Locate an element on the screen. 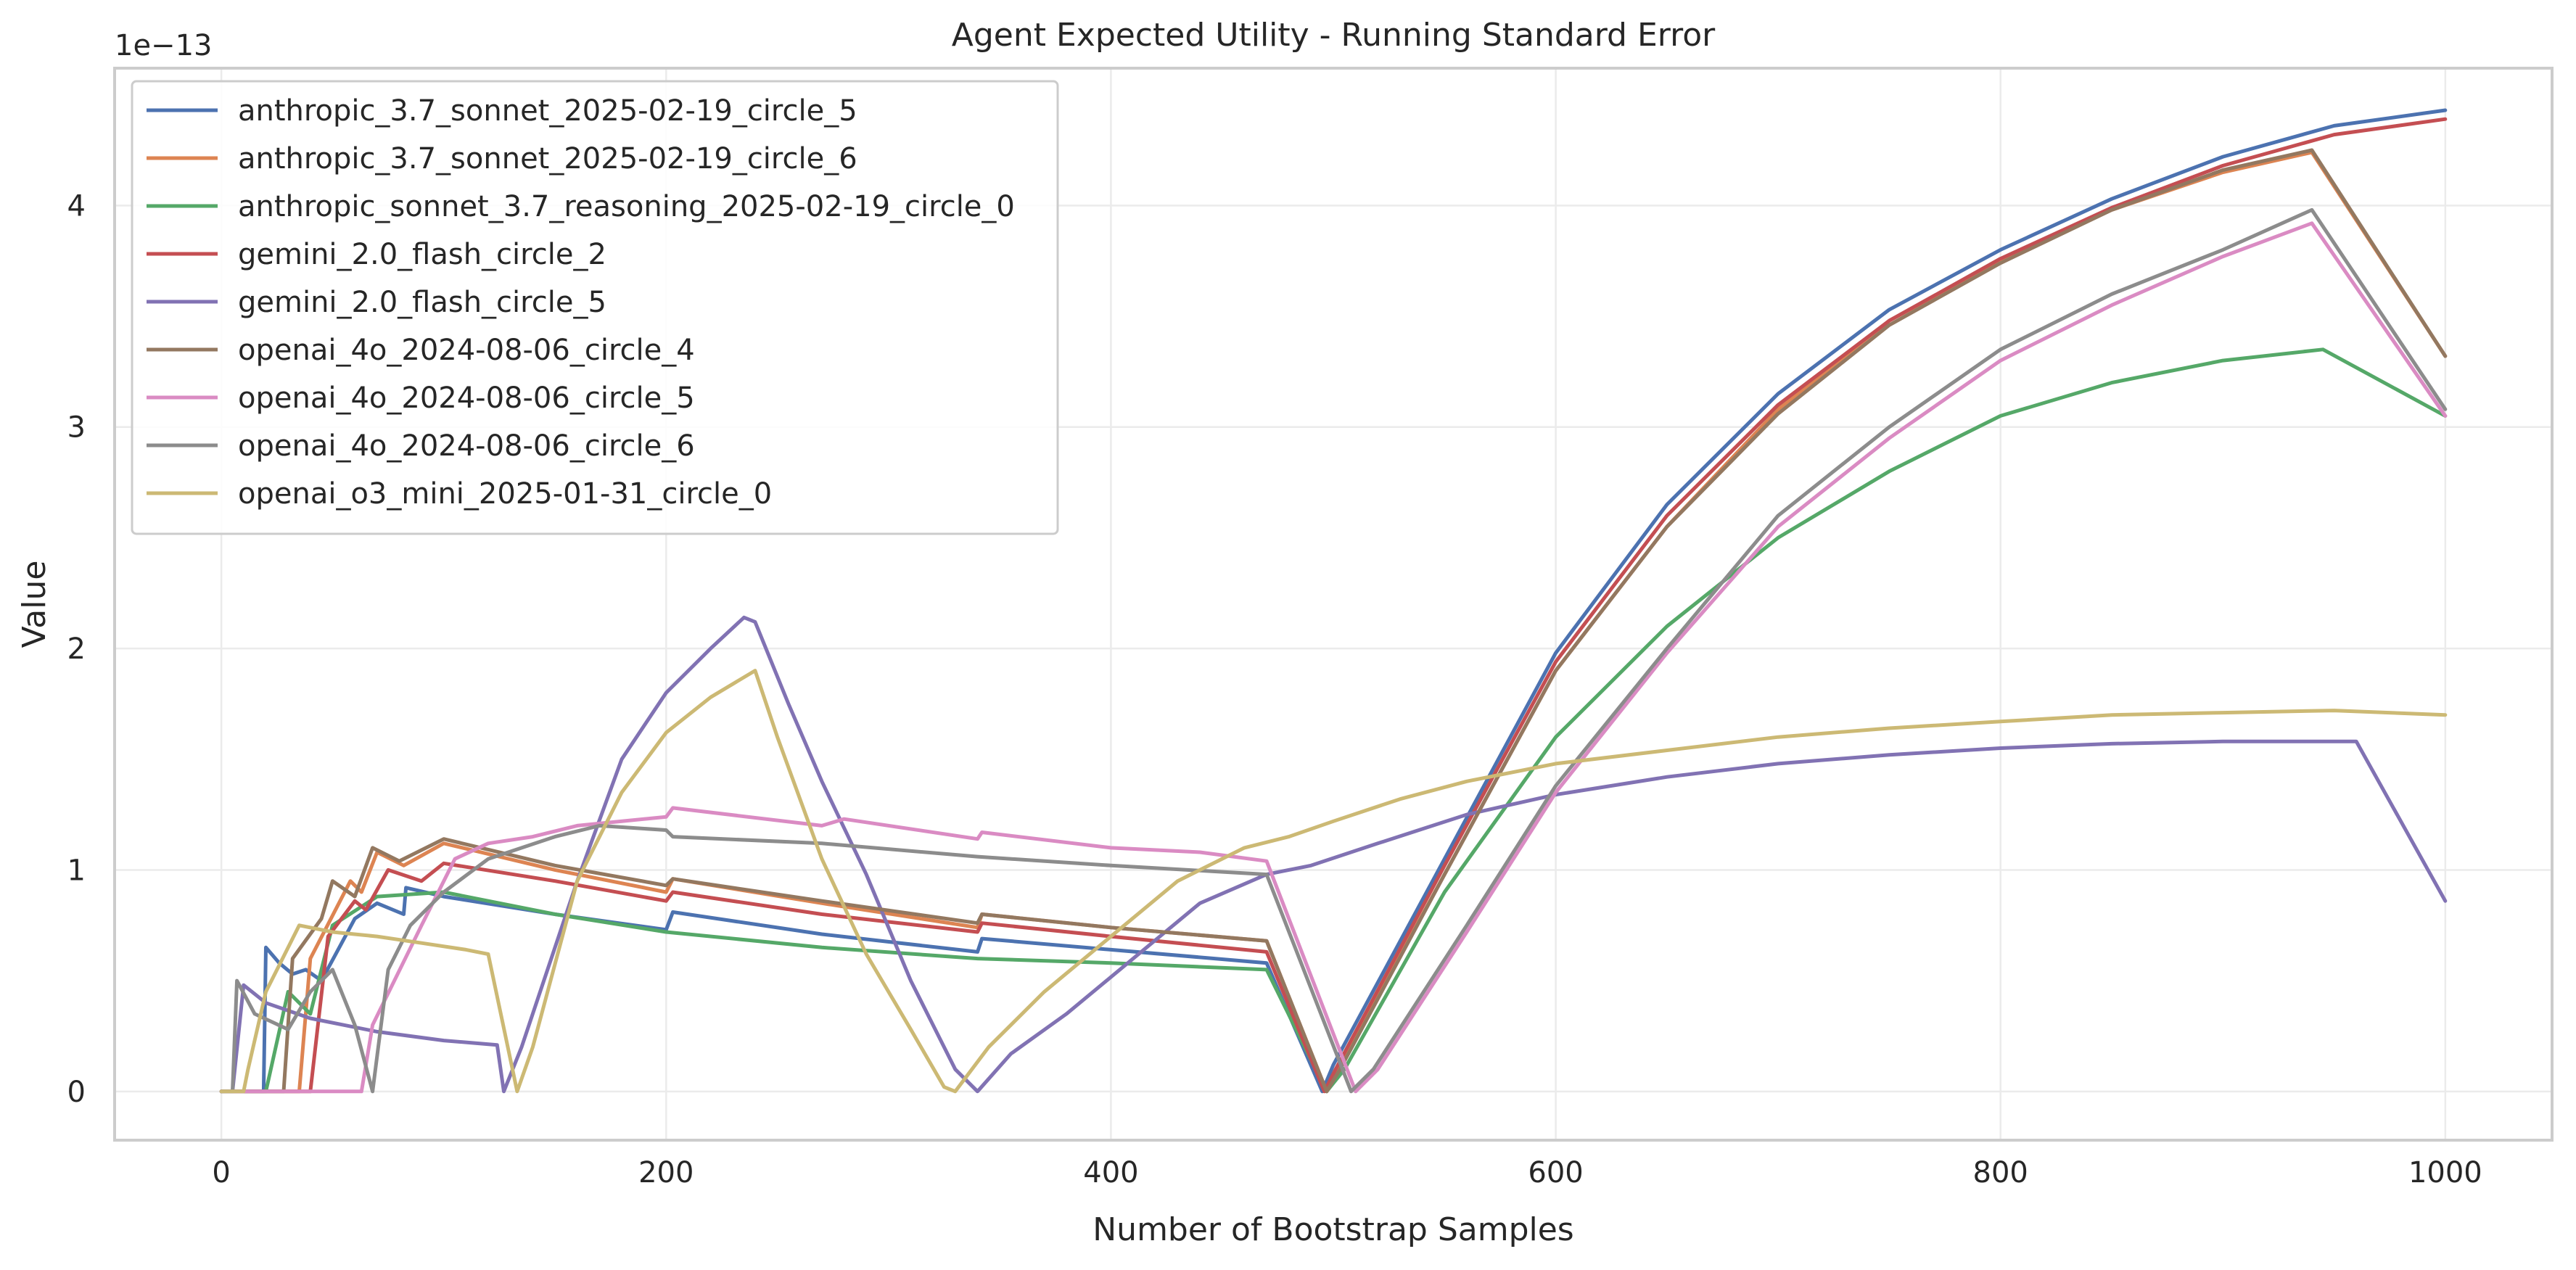 This screenshot has width=2576, height=1270. x-tick-label: 800 is located at coordinates (2001, 1172).